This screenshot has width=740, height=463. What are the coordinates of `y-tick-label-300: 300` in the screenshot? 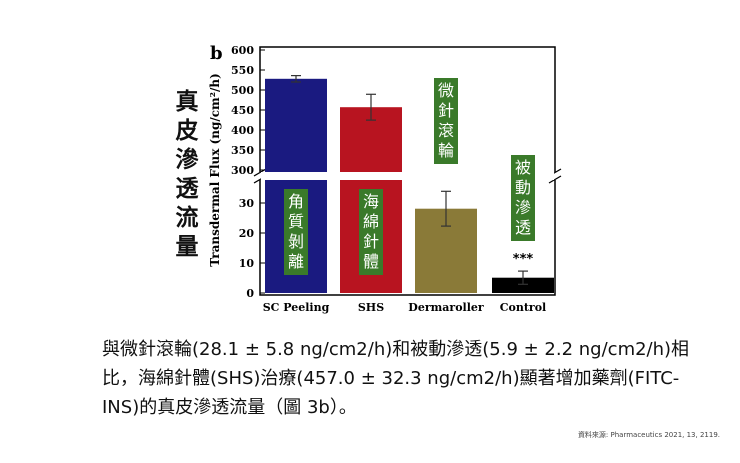 It's located at (242, 170).